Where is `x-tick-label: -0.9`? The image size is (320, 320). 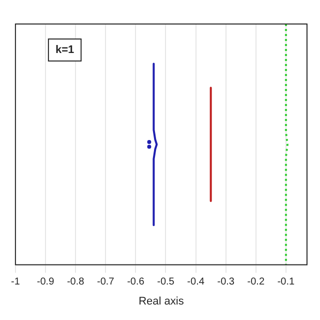 x-tick-label: -0.9 is located at coordinates (45, 282).